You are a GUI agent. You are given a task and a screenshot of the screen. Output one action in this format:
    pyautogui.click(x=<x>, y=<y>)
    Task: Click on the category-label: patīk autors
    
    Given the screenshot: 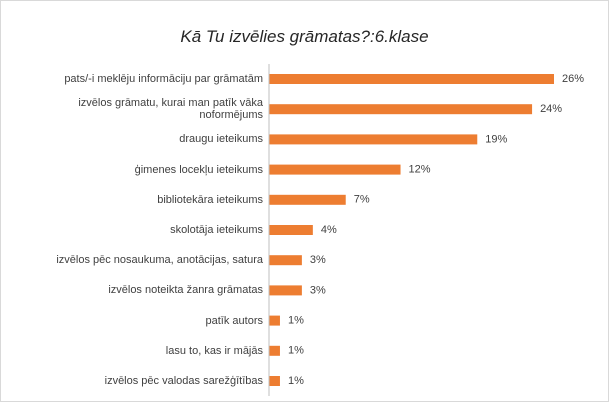 What is the action you would take?
    pyautogui.click(x=234, y=320)
    